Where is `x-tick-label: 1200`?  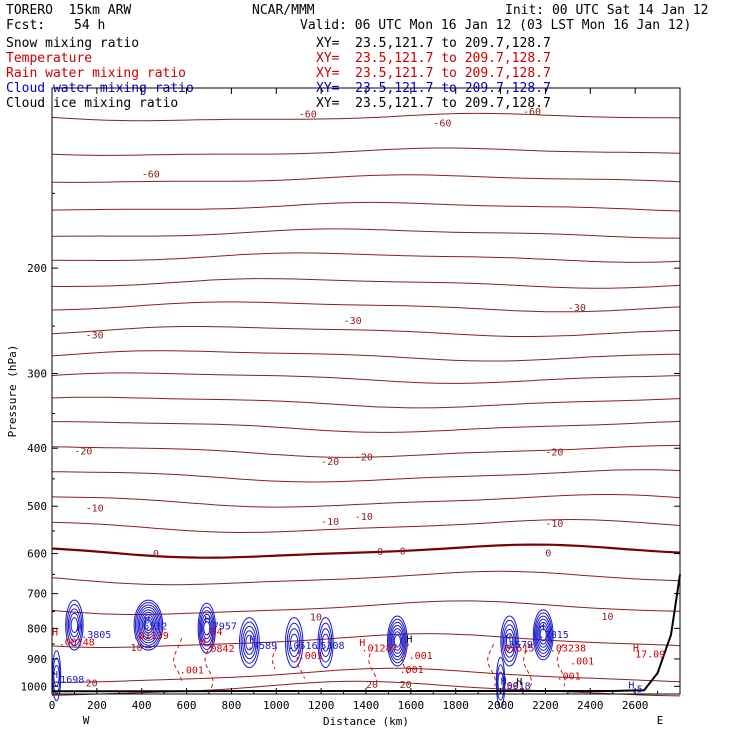 x-tick-label: 1200 is located at coordinates (321, 705).